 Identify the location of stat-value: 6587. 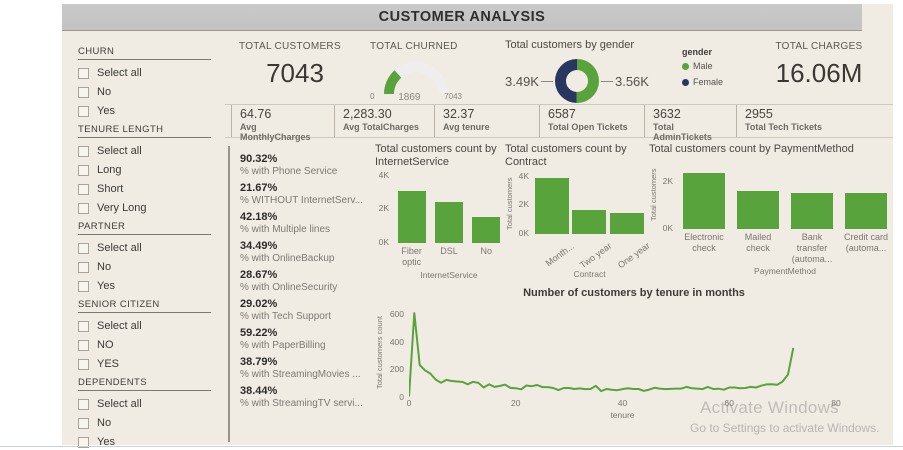
(562, 114).